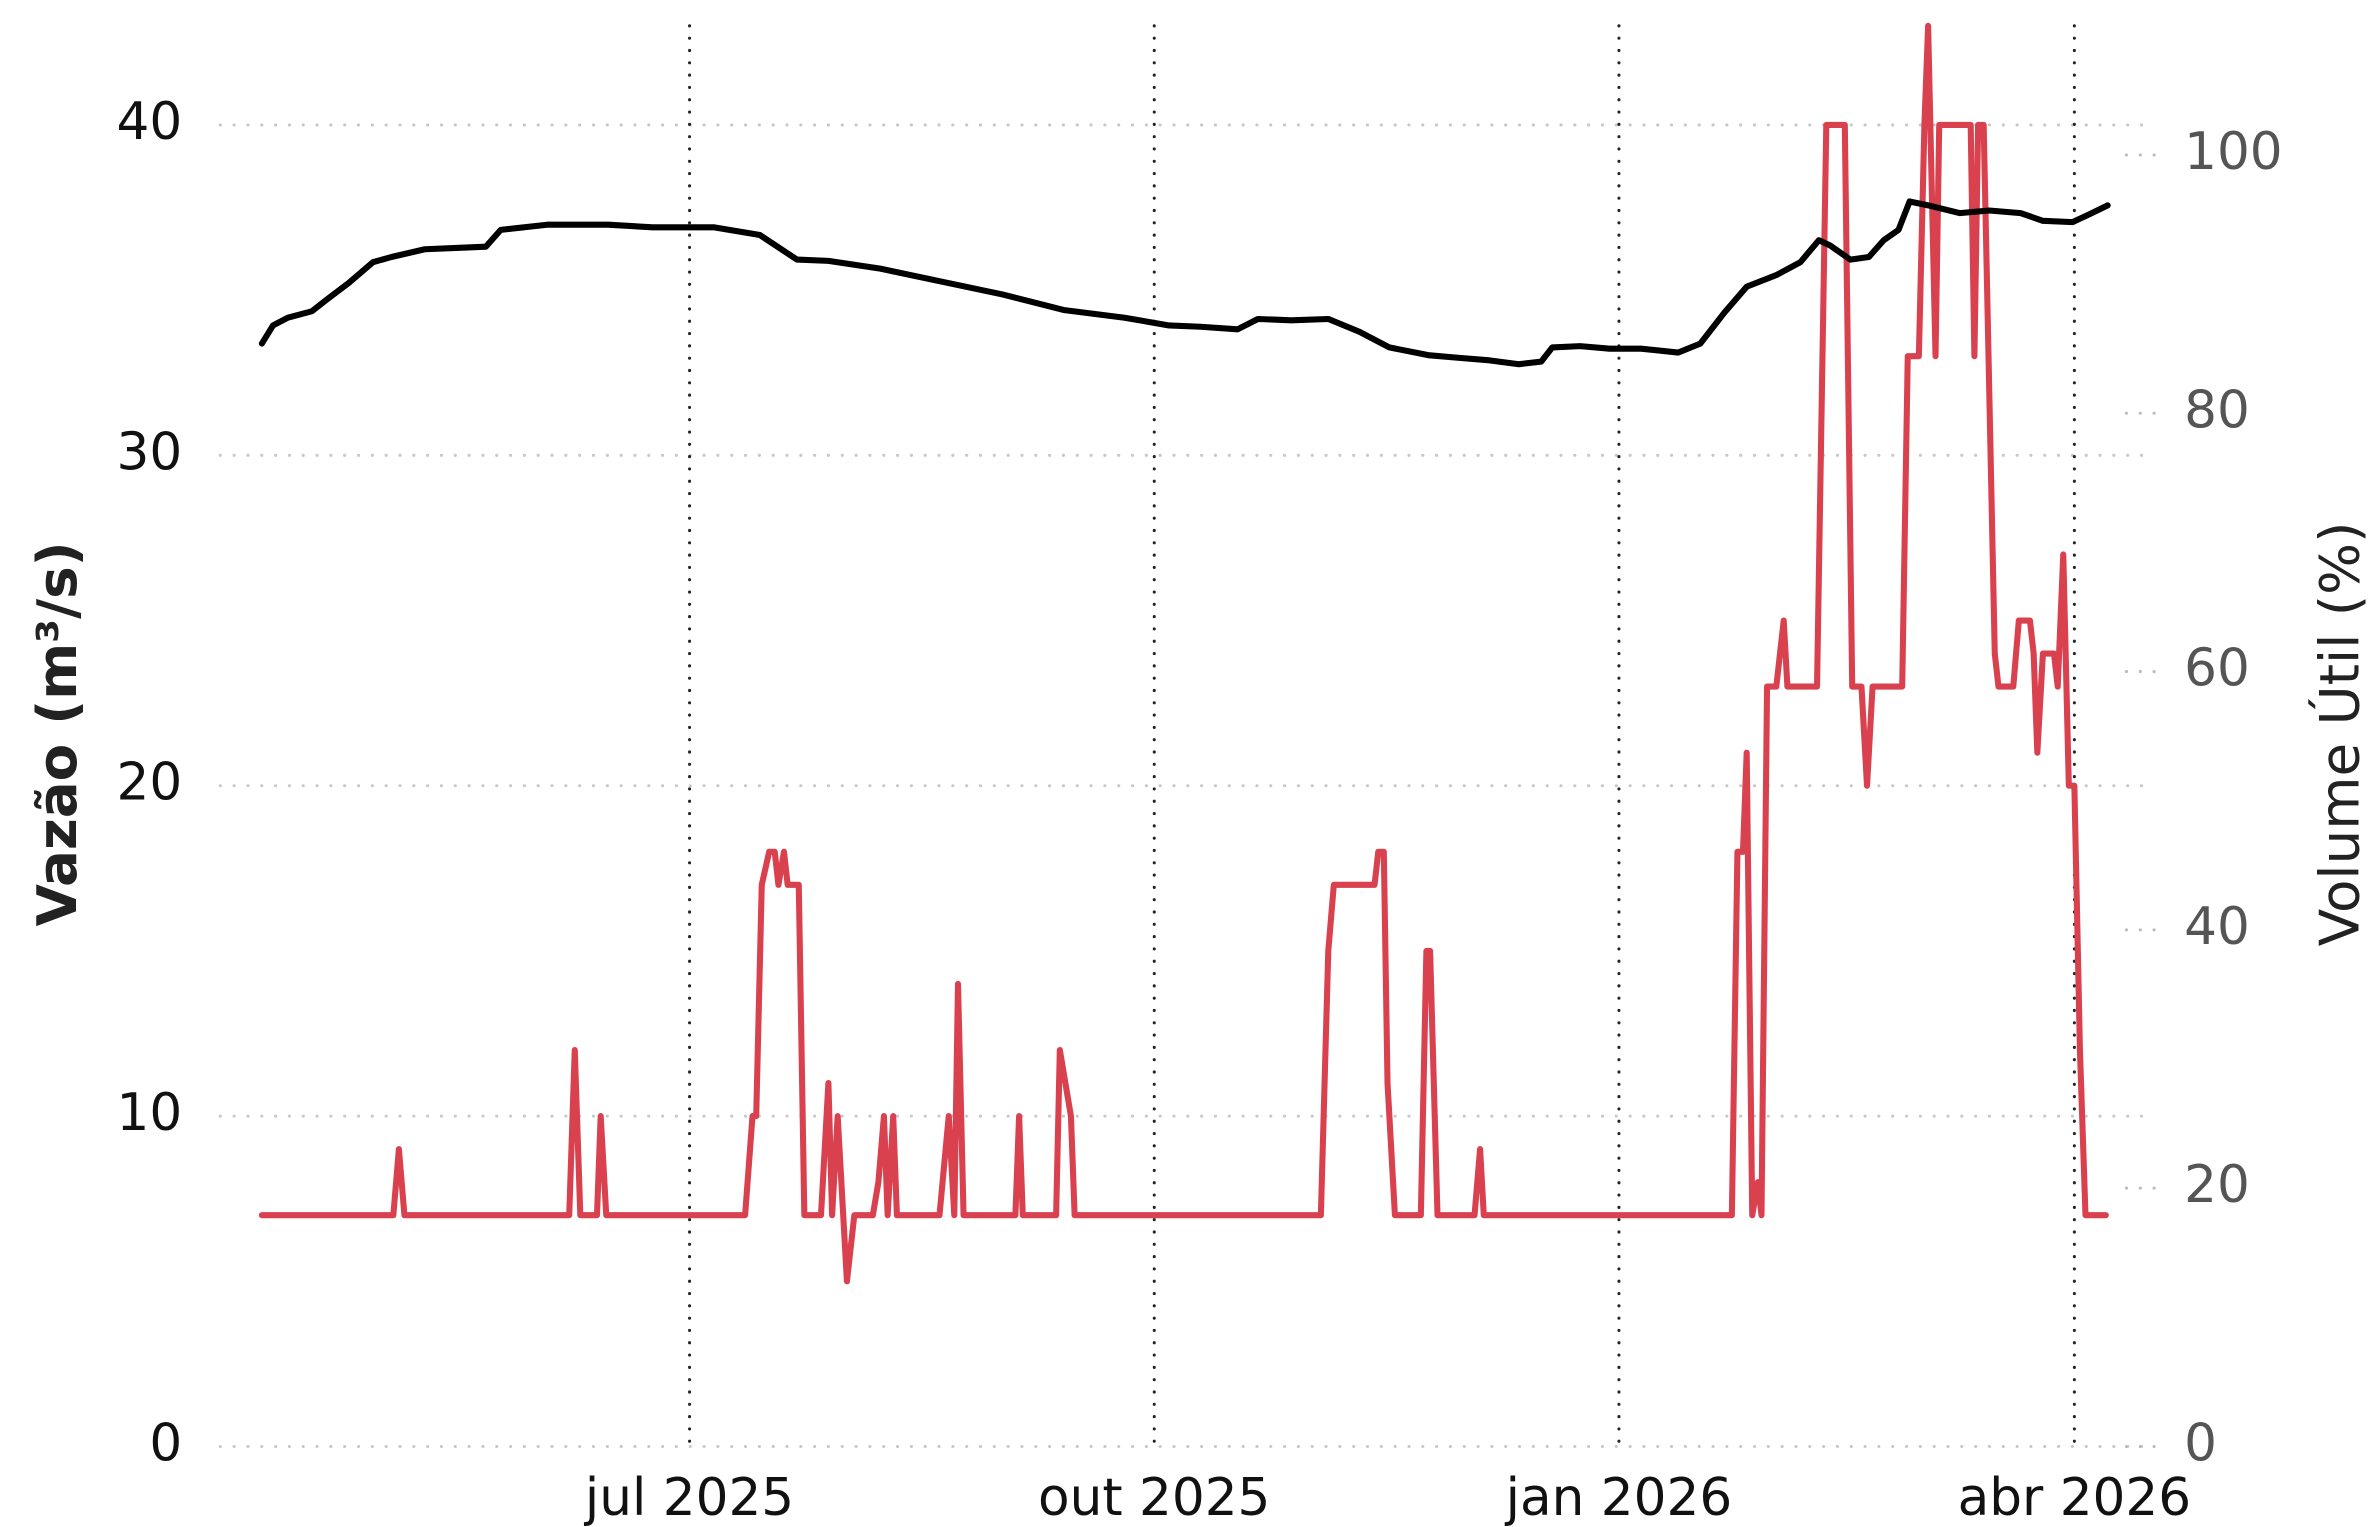 Image resolution: width=2377 pixels, height=1527 pixels. What do you see at coordinates (150, 122) in the screenshot?
I see `y-tick-label: 40` at bounding box center [150, 122].